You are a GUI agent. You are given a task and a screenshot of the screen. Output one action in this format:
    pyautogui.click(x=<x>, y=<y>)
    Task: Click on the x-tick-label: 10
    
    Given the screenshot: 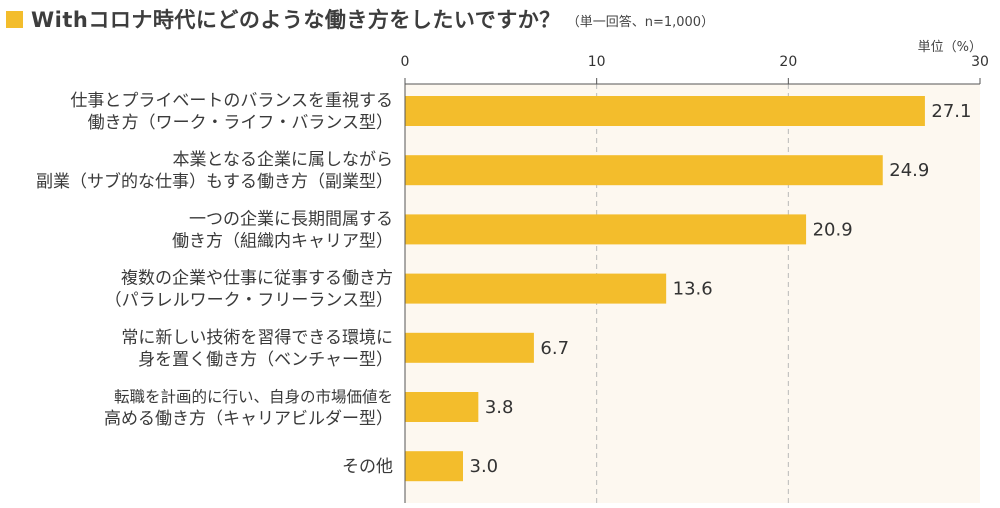 What is the action you would take?
    pyautogui.click(x=597, y=62)
    